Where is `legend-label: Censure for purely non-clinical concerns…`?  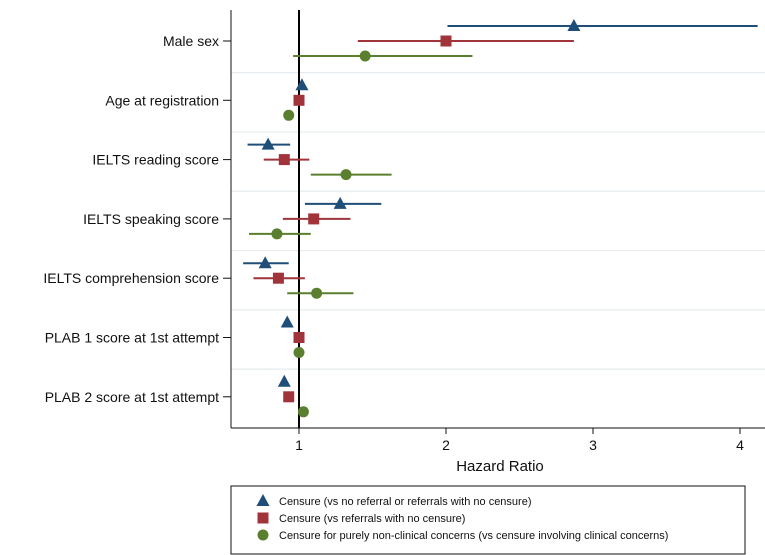
legend-label: Censure for purely non-clinical concerns… is located at coordinates (473, 536).